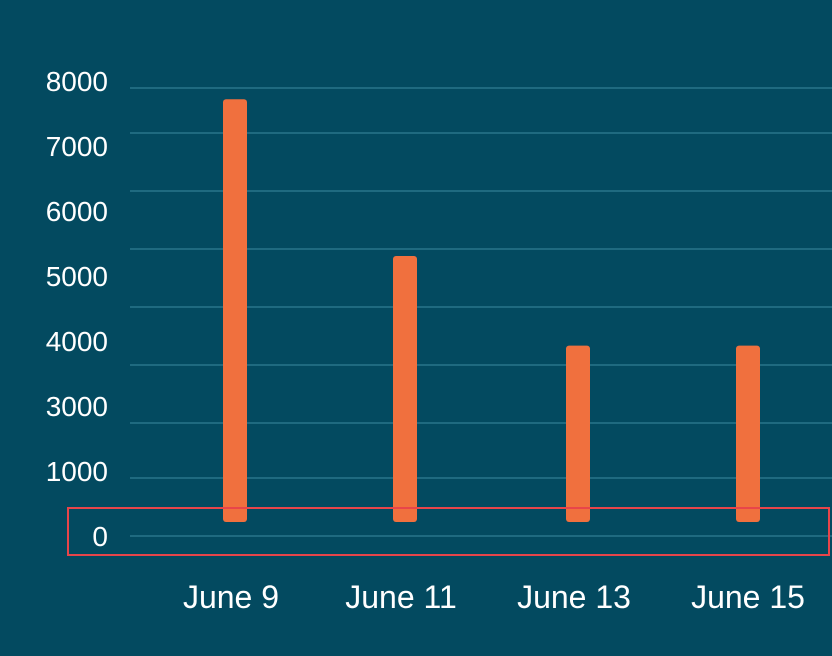 The image size is (832, 656). What do you see at coordinates (574, 597) in the screenshot?
I see `x-tick-label: June 13` at bounding box center [574, 597].